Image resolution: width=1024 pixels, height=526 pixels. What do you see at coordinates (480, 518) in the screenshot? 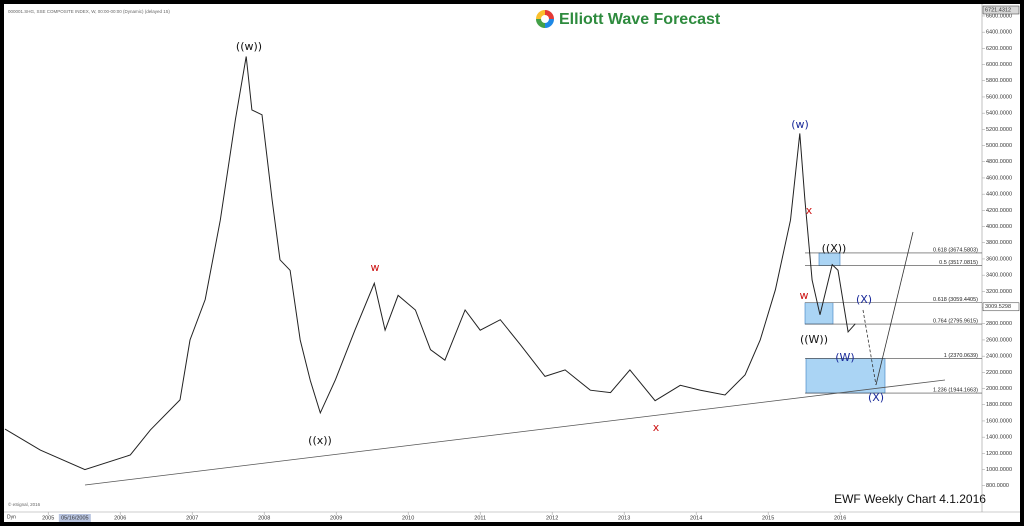
I see `x-tick-label: 2011` at bounding box center [480, 518].